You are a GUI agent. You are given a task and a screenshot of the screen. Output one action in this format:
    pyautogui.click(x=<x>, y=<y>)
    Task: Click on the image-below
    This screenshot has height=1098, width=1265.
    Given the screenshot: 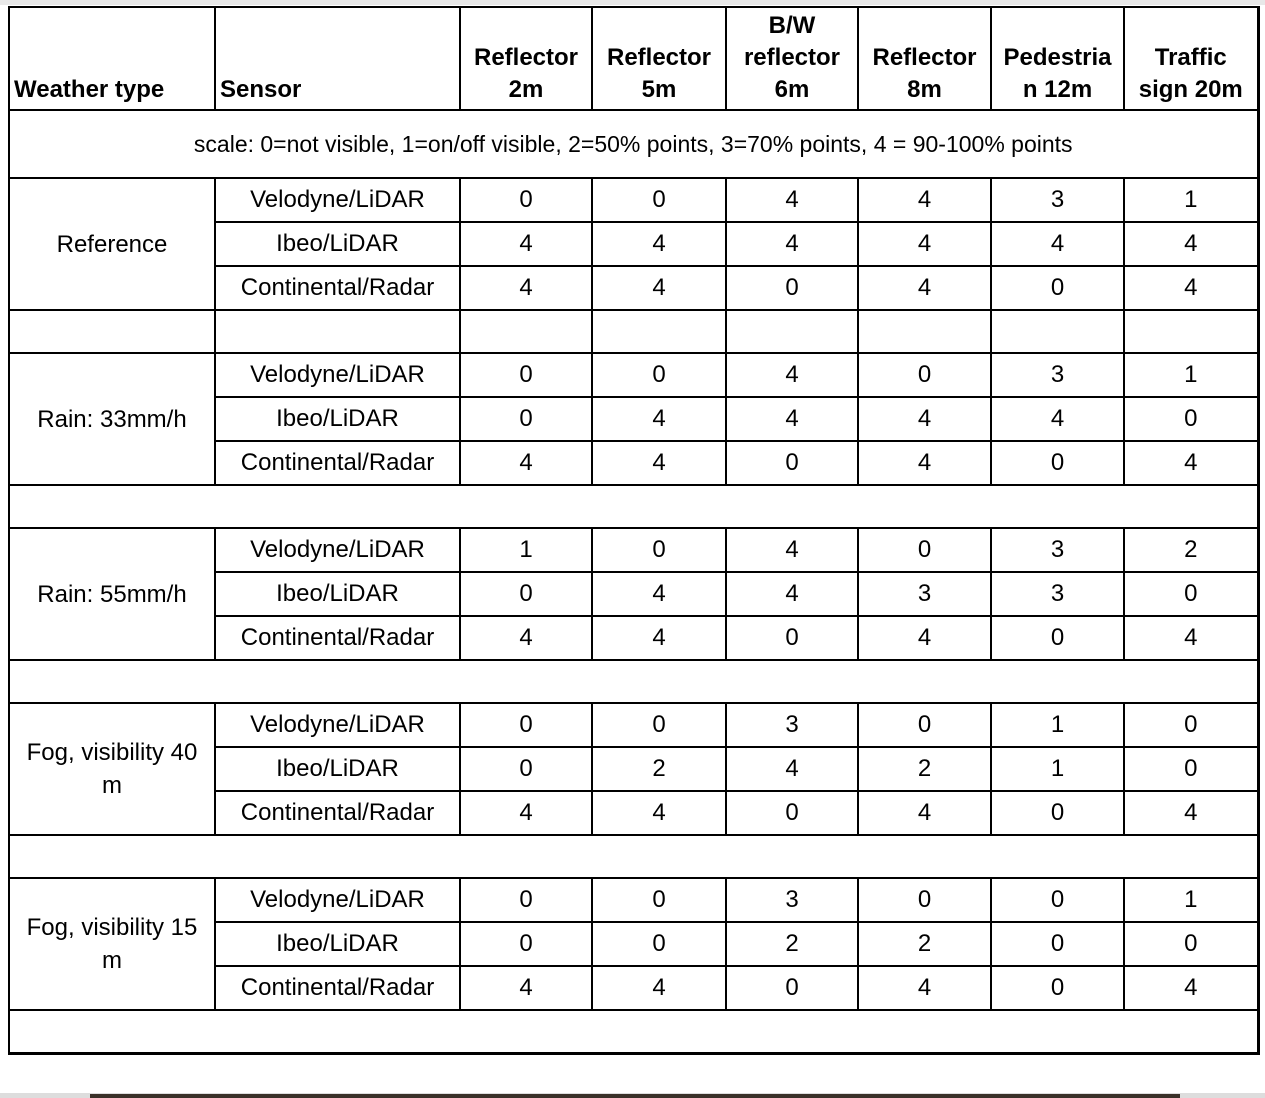 What is the action you would take?
    pyautogui.click(x=635, y=1096)
    